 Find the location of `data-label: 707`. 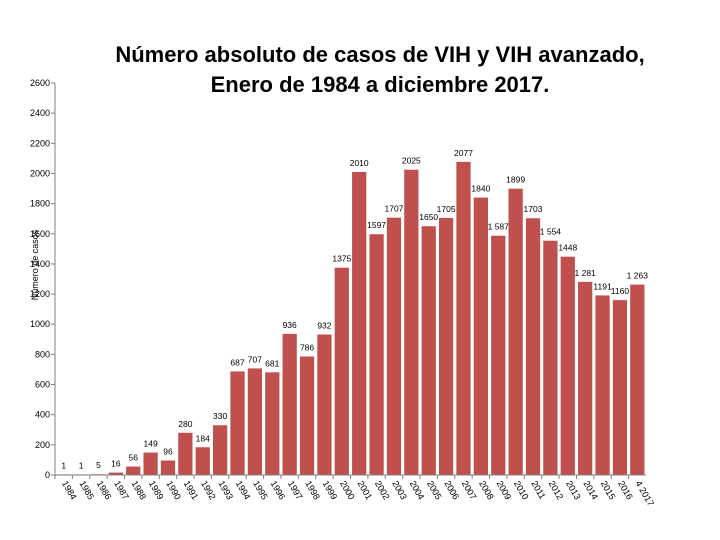

data-label: 707 is located at coordinates (255, 359).